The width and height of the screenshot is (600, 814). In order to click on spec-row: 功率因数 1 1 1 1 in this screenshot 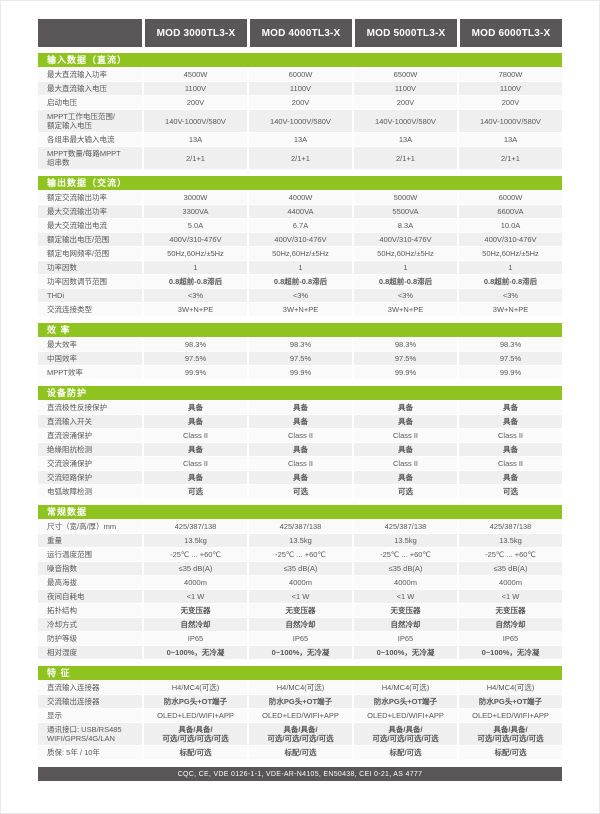, I will do `click(300, 268)`.